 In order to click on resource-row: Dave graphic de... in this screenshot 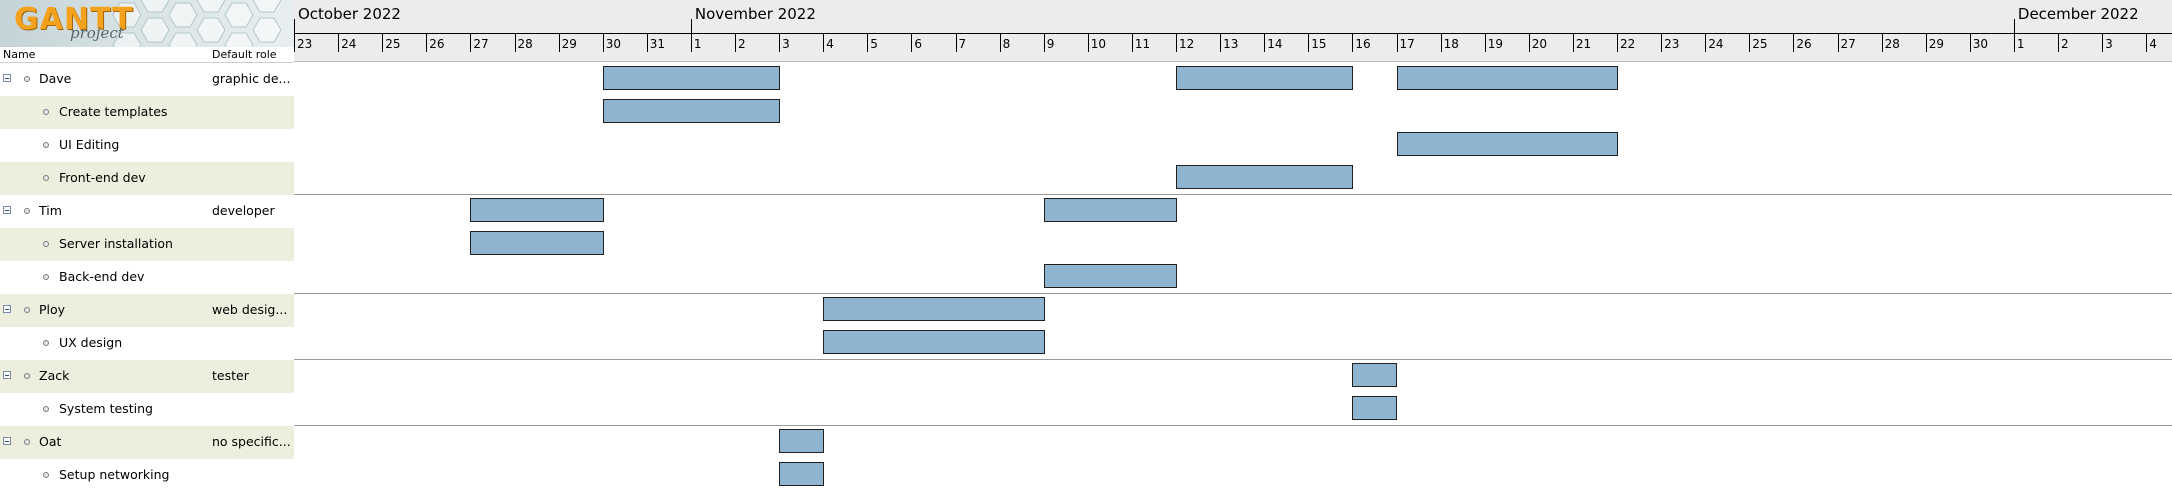, I will do `click(147, 79)`.